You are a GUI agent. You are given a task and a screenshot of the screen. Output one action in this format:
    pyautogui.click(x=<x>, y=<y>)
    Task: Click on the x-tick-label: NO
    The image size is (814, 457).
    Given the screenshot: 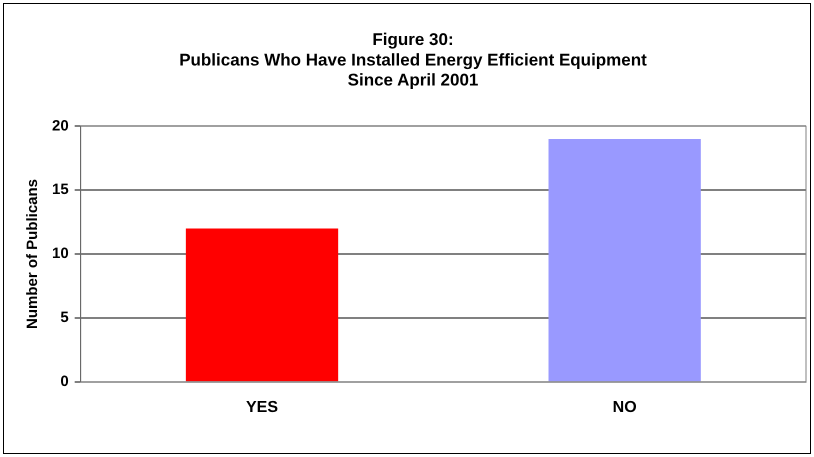 What is the action you would take?
    pyautogui.click(x=624, y=407)
    